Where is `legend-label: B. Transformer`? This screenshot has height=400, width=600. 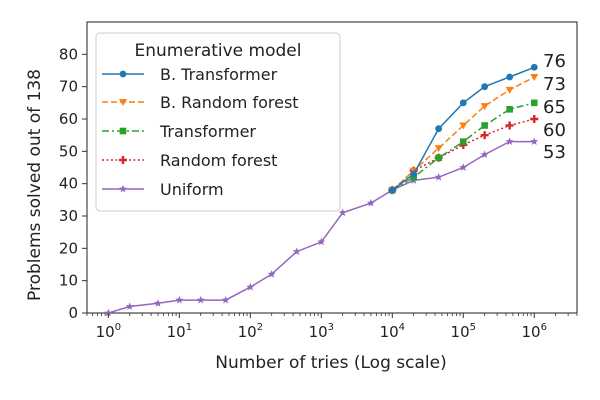
legend-label: B. Transformer is located at coordinates (219, 74).